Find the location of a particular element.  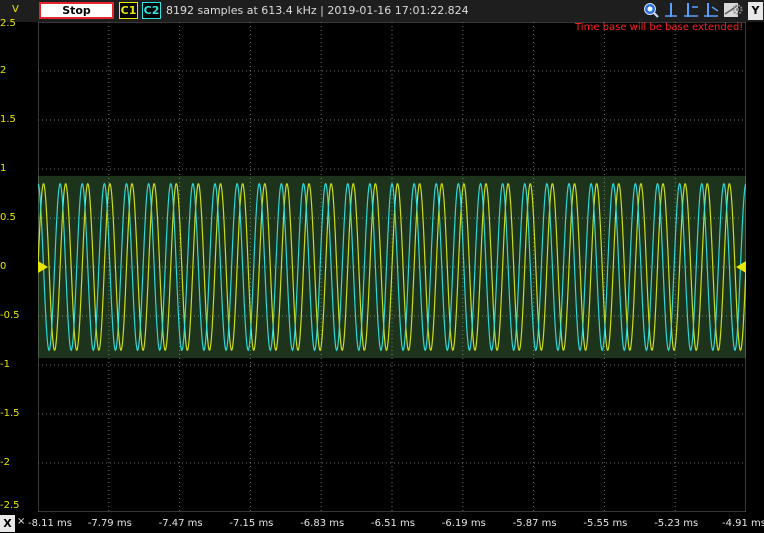

cursor-add-icon is located at coordinates (691, 10).